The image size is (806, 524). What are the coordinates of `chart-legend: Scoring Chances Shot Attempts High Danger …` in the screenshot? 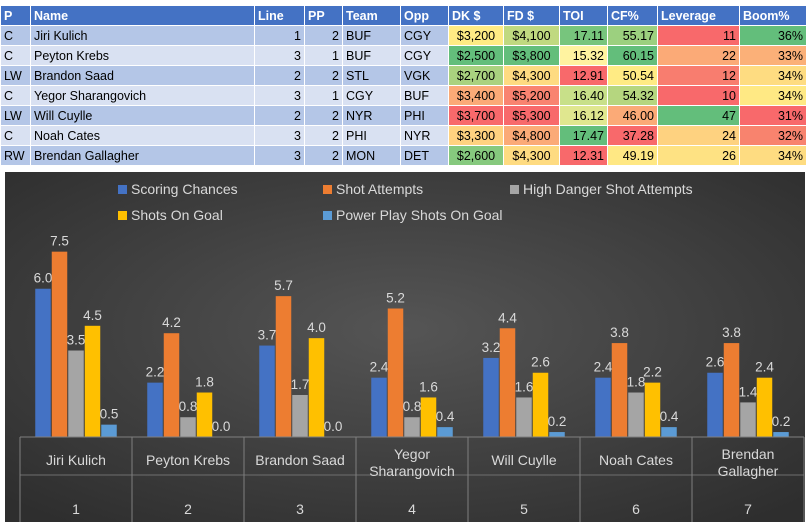 It's located at (405, 202).